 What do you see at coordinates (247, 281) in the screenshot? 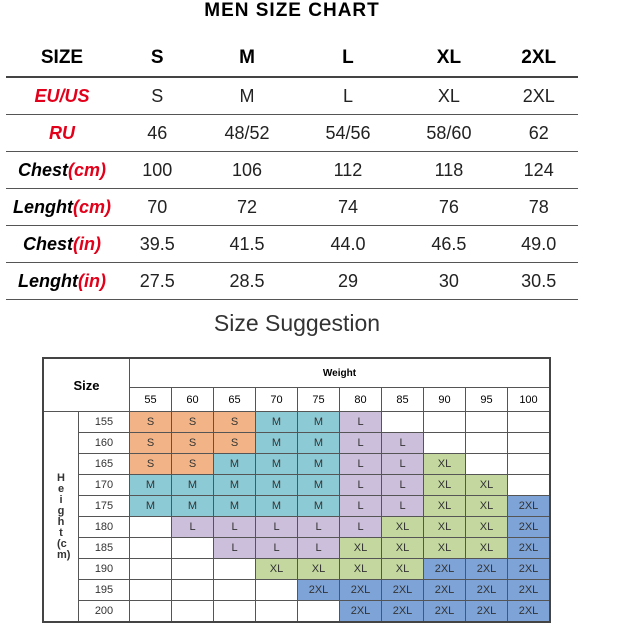
I see `value-cell: 28.5` at bounding box center [247, 281].